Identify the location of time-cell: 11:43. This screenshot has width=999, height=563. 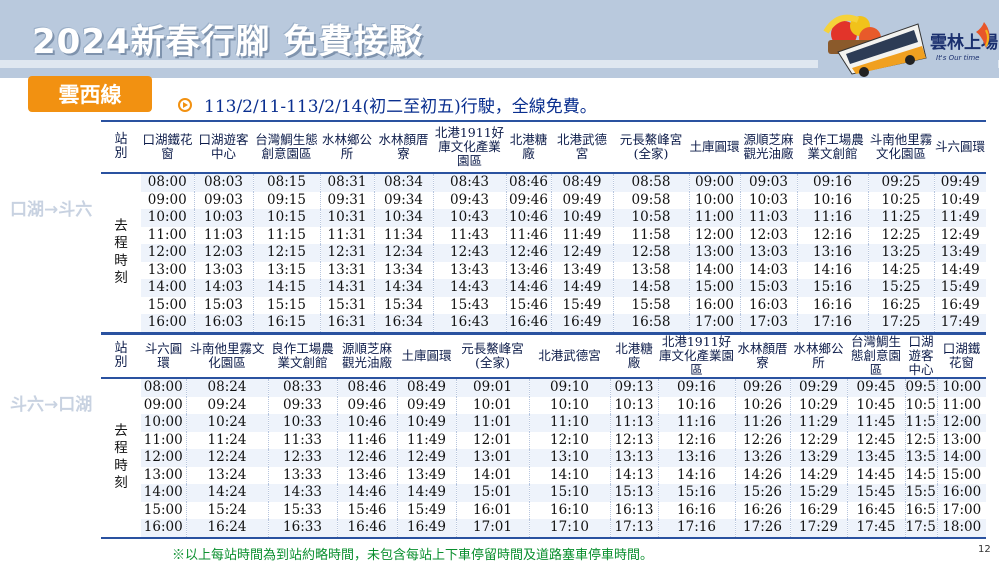
(469, 235).